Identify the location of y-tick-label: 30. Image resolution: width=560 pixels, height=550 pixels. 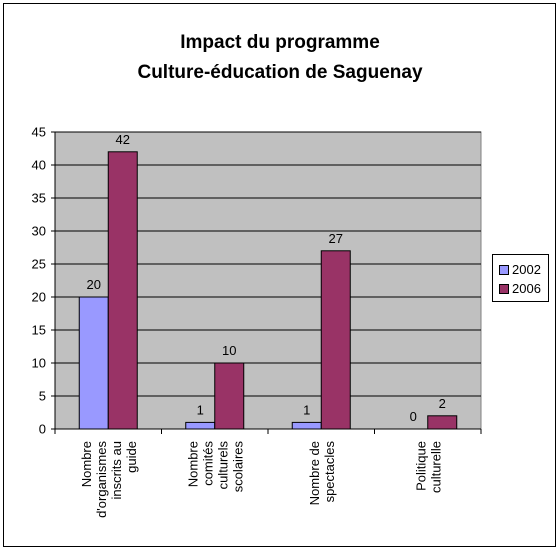
(39, 231).